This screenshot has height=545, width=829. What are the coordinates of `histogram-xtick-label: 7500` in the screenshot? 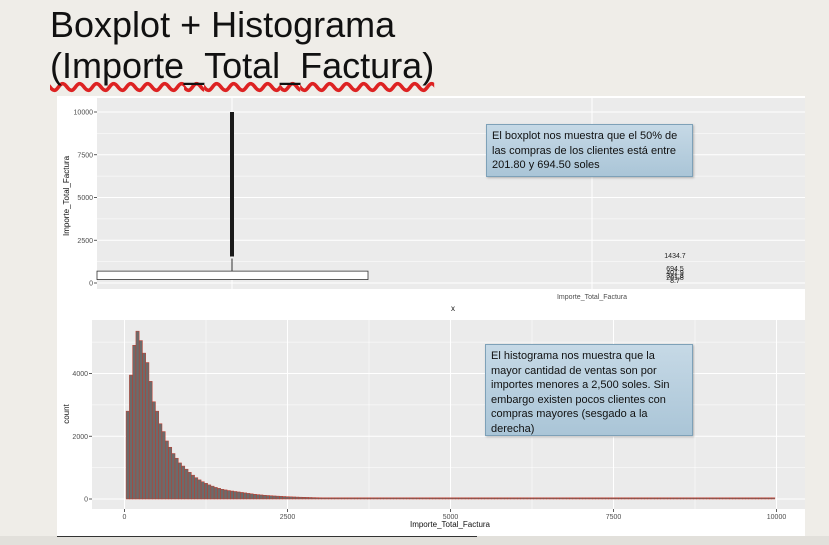 It's located at (614, 517).